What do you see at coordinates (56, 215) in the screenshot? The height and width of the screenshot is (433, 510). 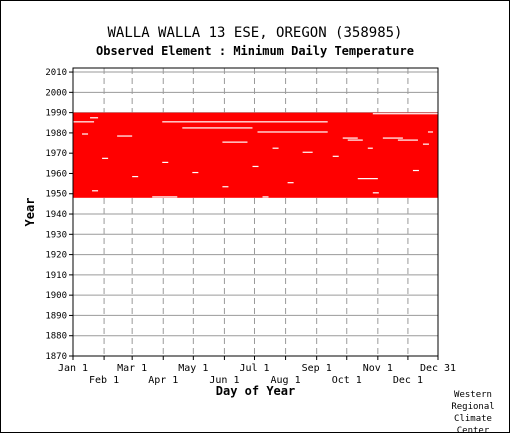 I see `y-tick-label: 1940` at bounding box center [56, 215].